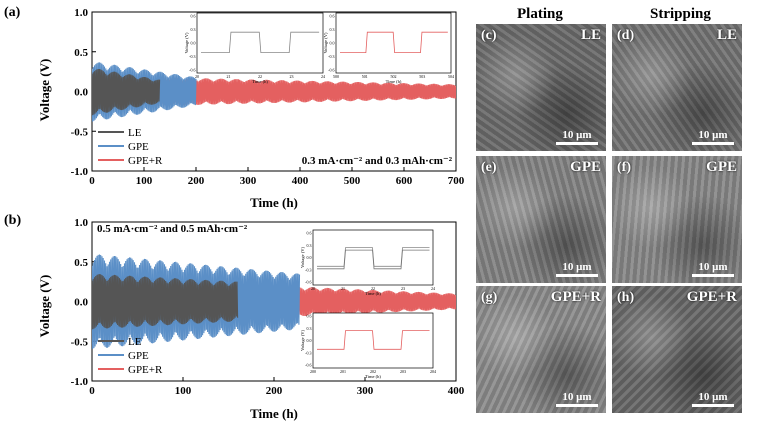  I want to click on panel-b-xtick-label: 0, so click(92, 391).